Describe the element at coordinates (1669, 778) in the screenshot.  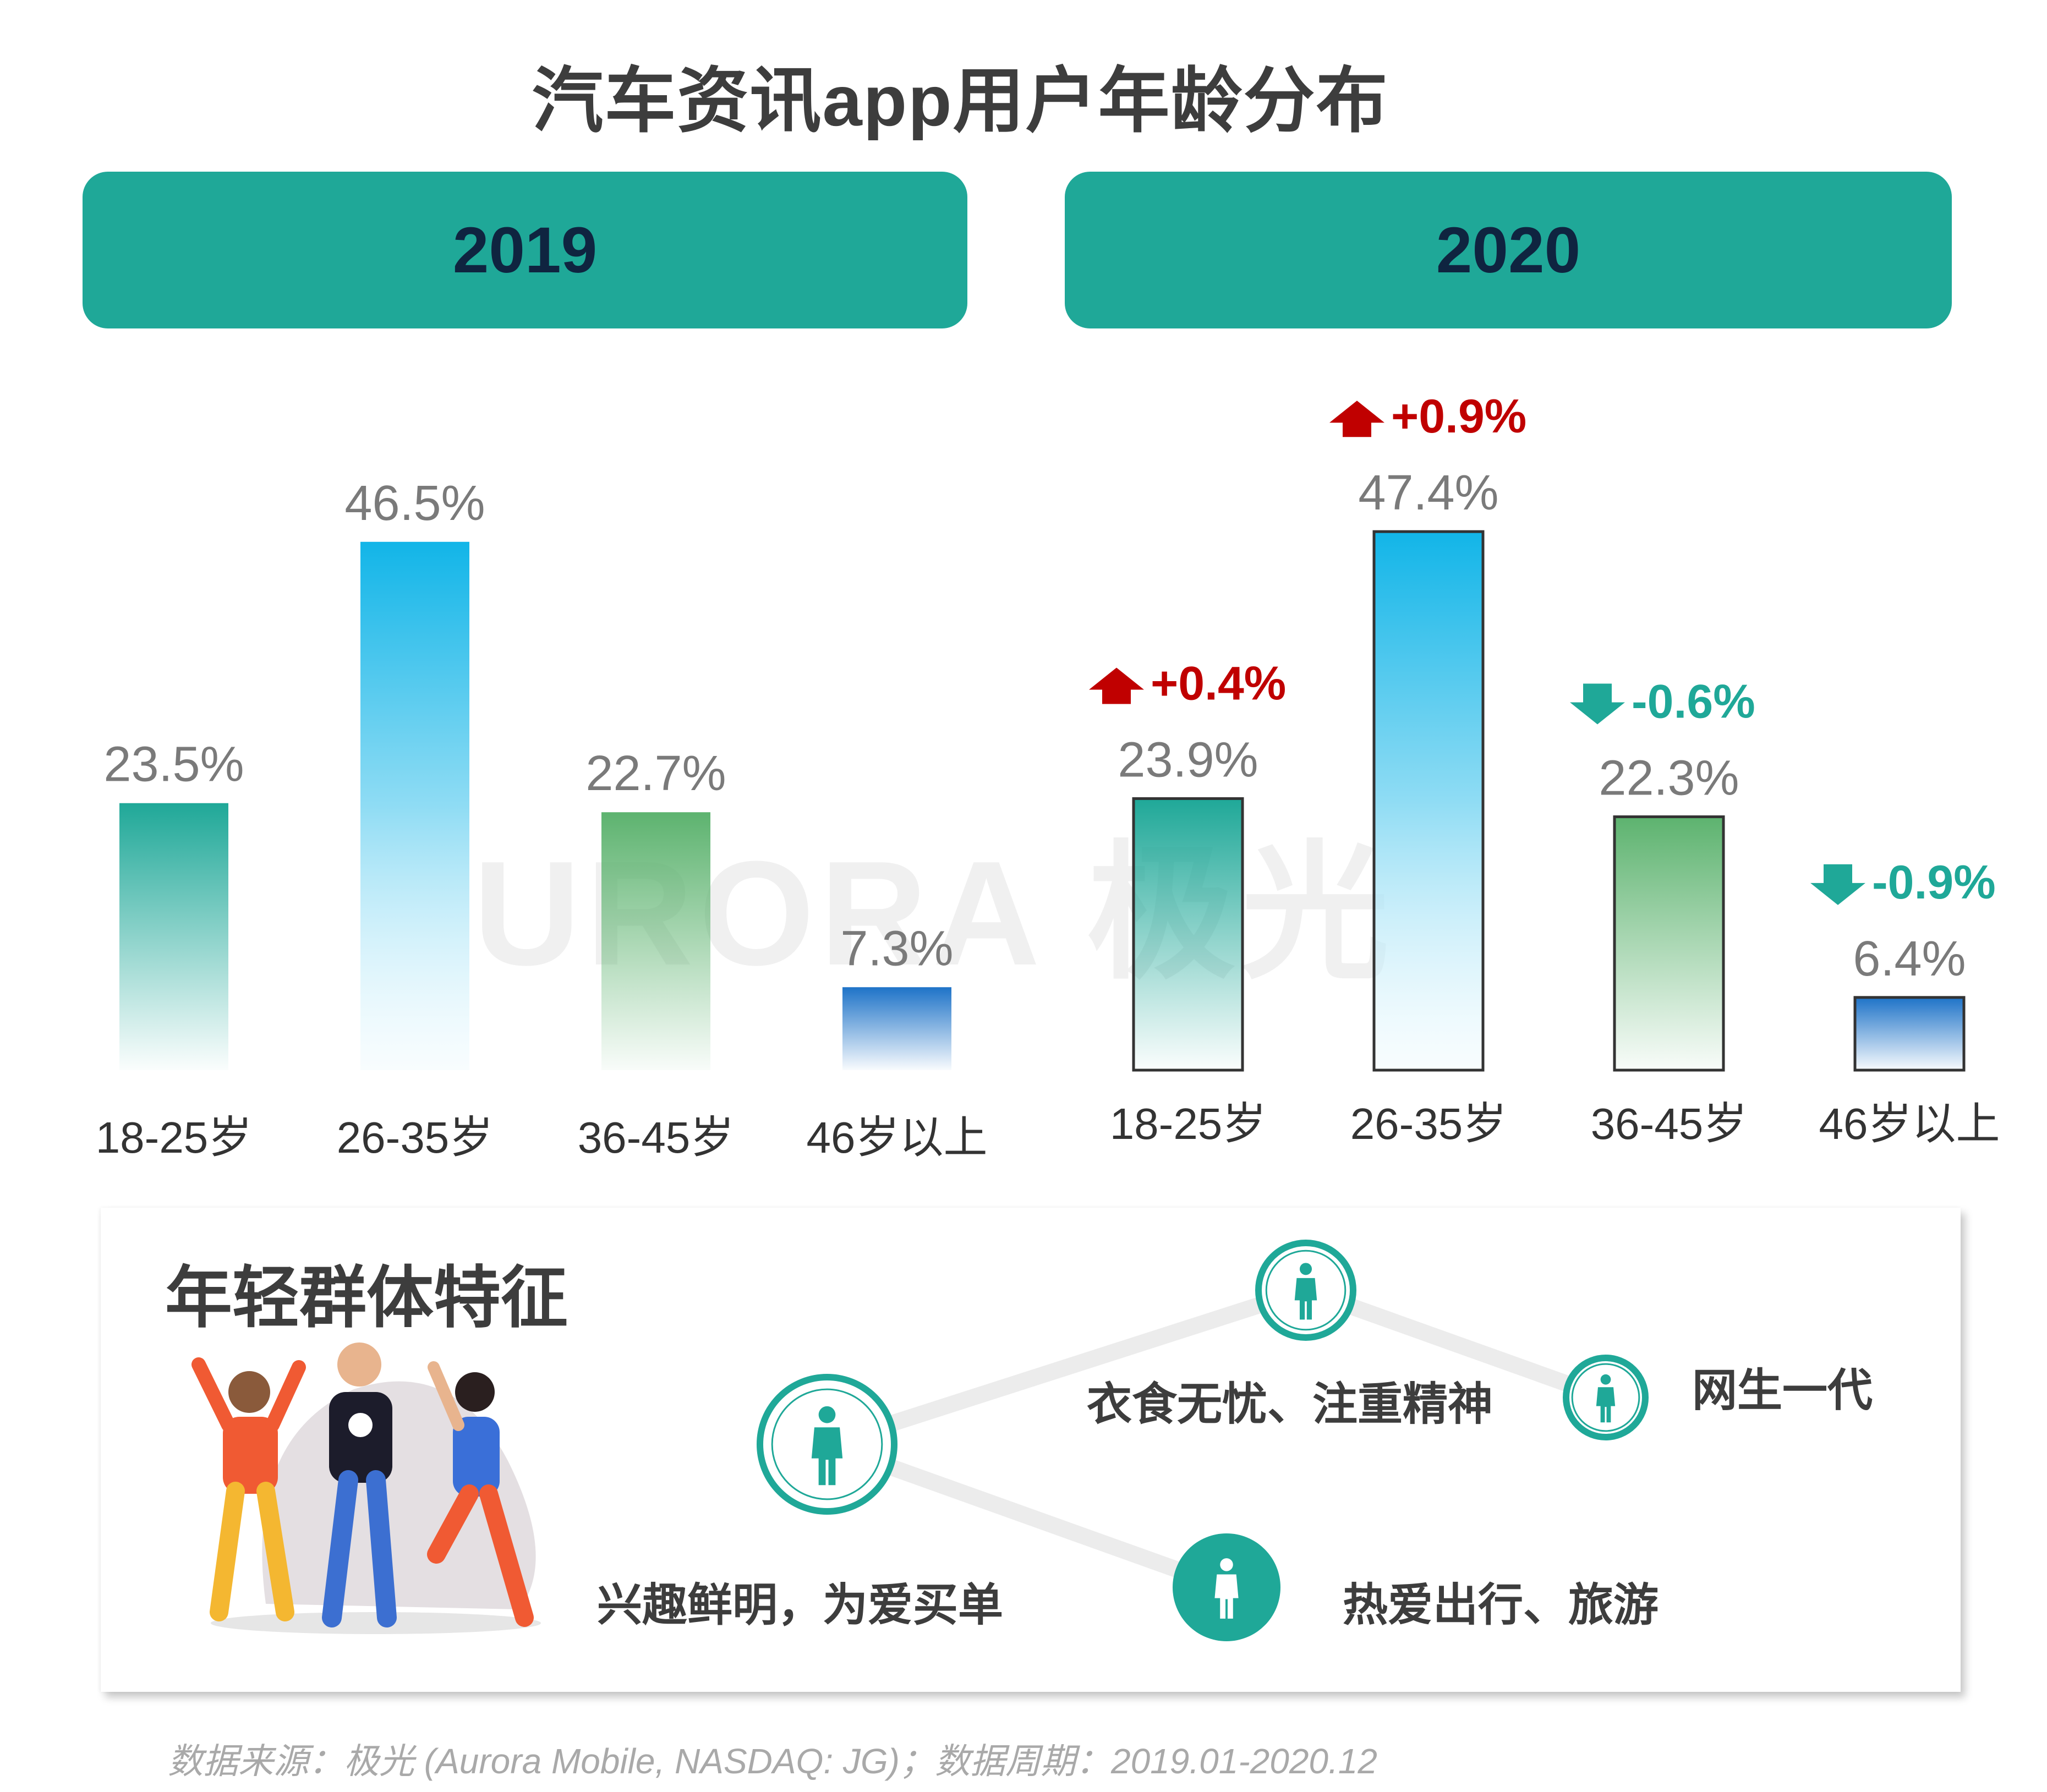
I see `value-label-2020-3: 22.3%` at that location.